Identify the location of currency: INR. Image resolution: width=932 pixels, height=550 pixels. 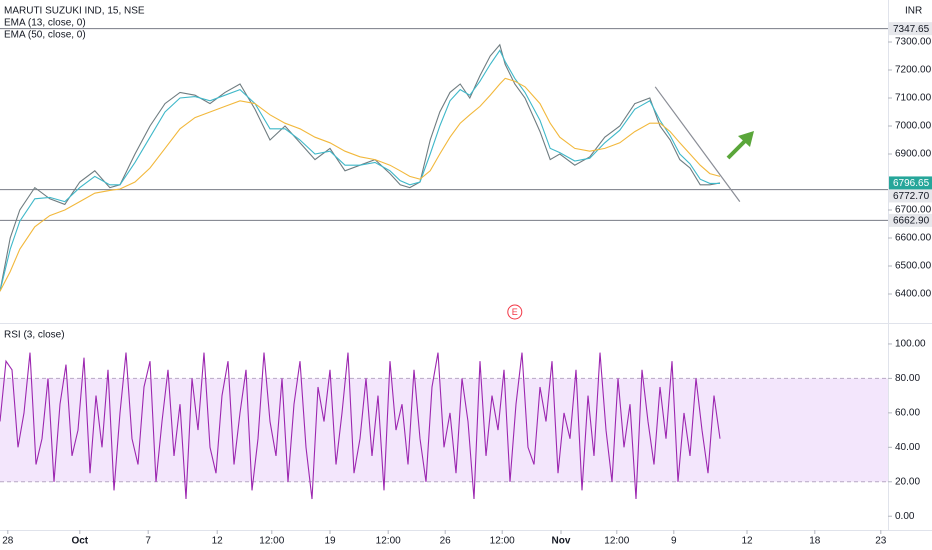
(913, 11).